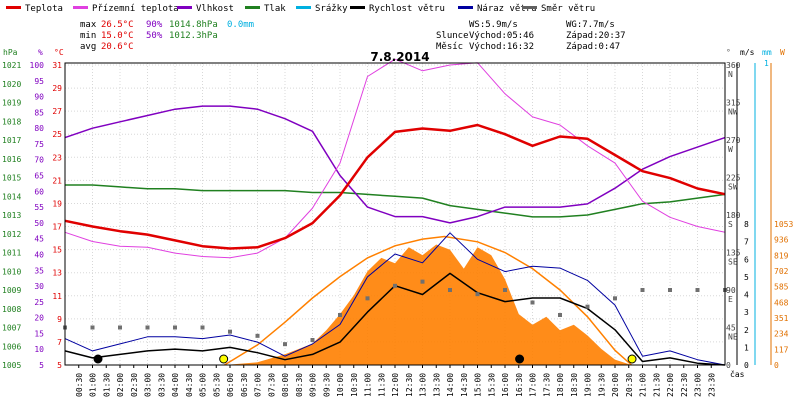 This screenshot has width=800, height=400. What do you see at coordinates (11, 121) in the screenshot?
I see `hpa-tick-label: 1018` at bounding box center [11, 121].